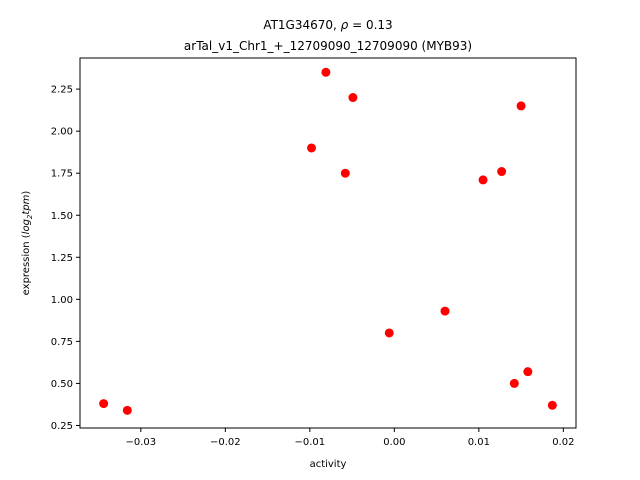 This screenshot has height=480, width=640. What do you see at coordinates (328, 464) in the screenshot?
I see `x-axis-label: activity` at bounding box center [328, 464].